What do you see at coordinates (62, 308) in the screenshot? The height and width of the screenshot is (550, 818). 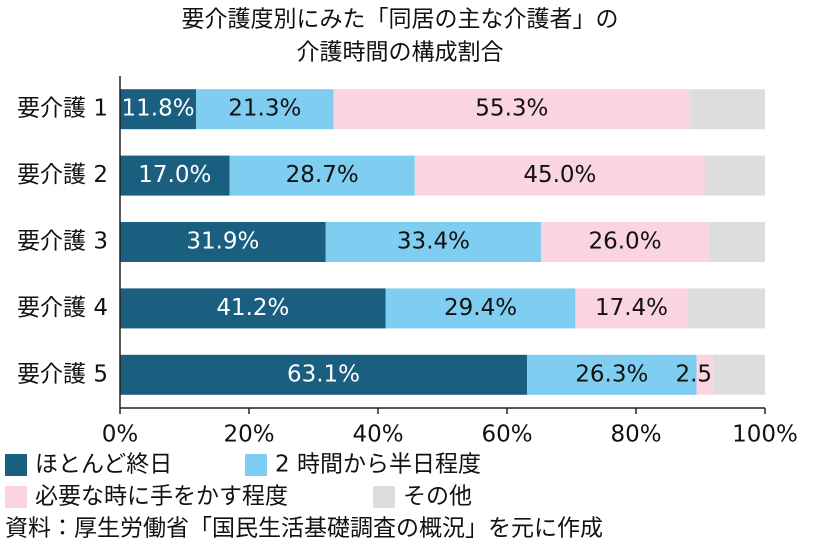 I see `y-tick-label: 要介護 4` at bounding box center [62, 308].